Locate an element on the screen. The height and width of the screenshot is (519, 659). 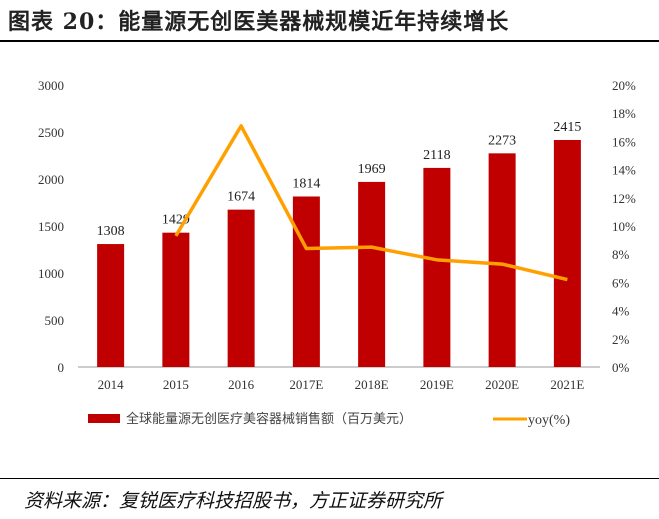
right-tick-label: 10% is located at coordinates (624, 226).